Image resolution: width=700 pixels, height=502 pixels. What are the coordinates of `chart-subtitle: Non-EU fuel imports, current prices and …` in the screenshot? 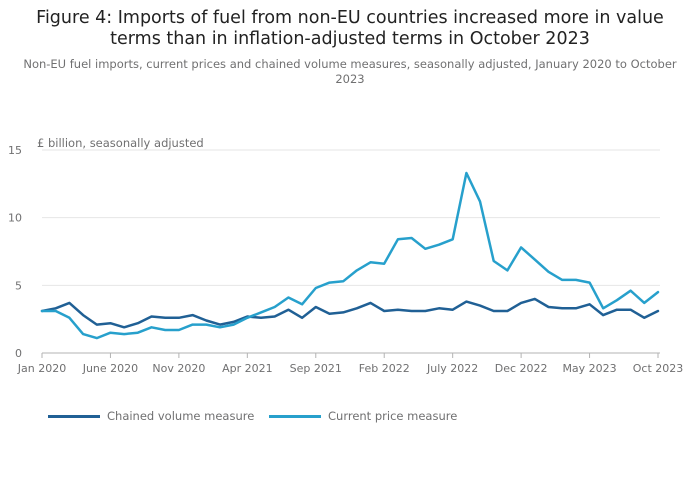 It's located at (350, 71).